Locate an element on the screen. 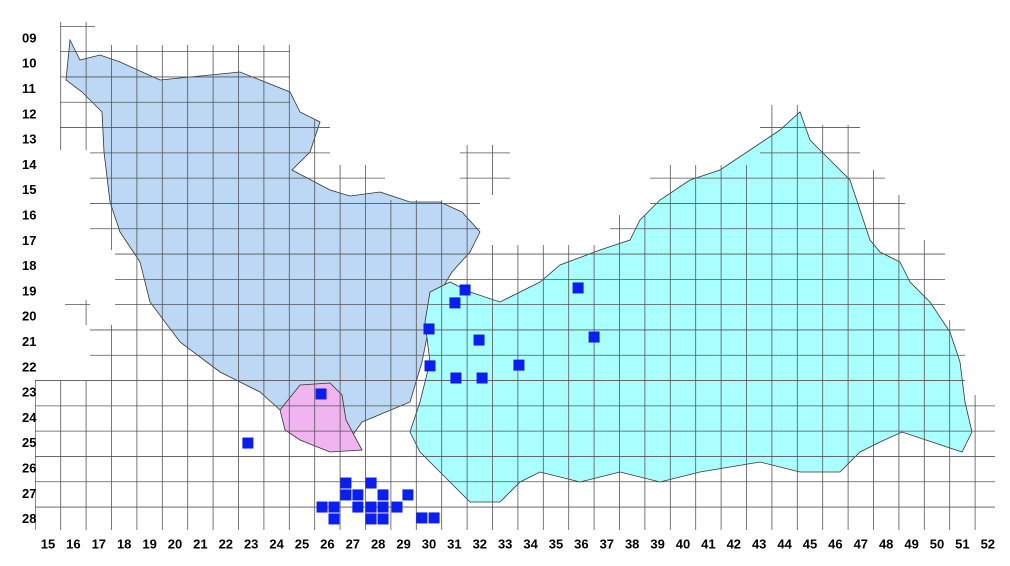  column-label: 49 is located at coordinates (911, 543).